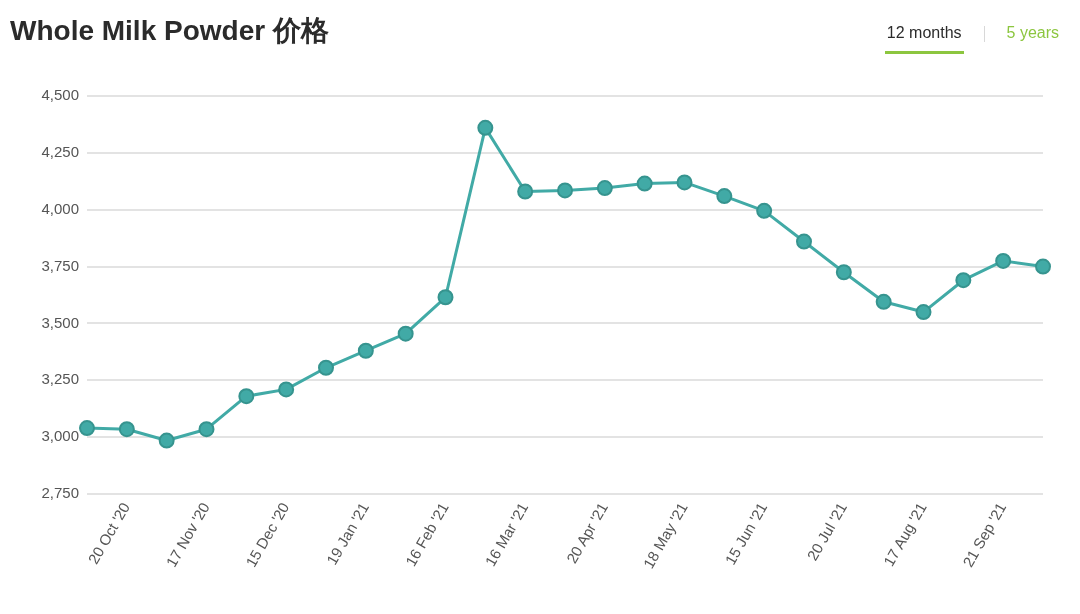  What do you see at coordinates (587, 533) in the screenshot?
I see `x-tick-label: 20 Apr '21` at bounding box center [587, 533].